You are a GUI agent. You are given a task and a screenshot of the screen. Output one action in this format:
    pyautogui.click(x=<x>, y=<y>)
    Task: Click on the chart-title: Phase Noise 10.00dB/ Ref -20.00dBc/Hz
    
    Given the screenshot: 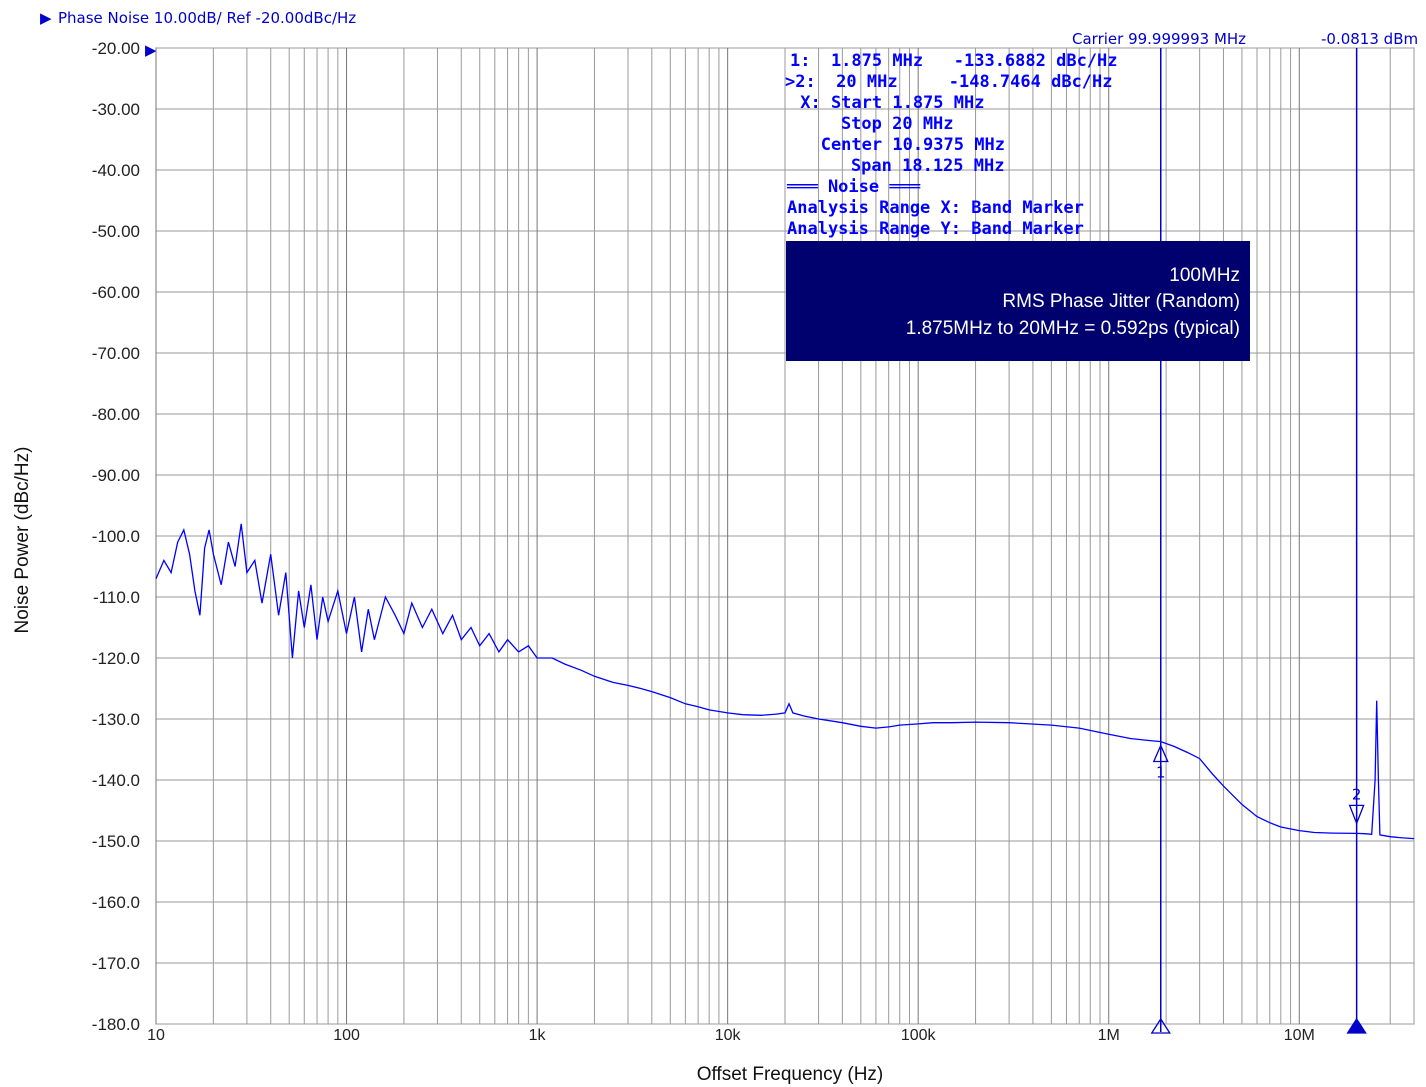 What is the action you would take?
    pyautogui.click(x=207, y=18)
    